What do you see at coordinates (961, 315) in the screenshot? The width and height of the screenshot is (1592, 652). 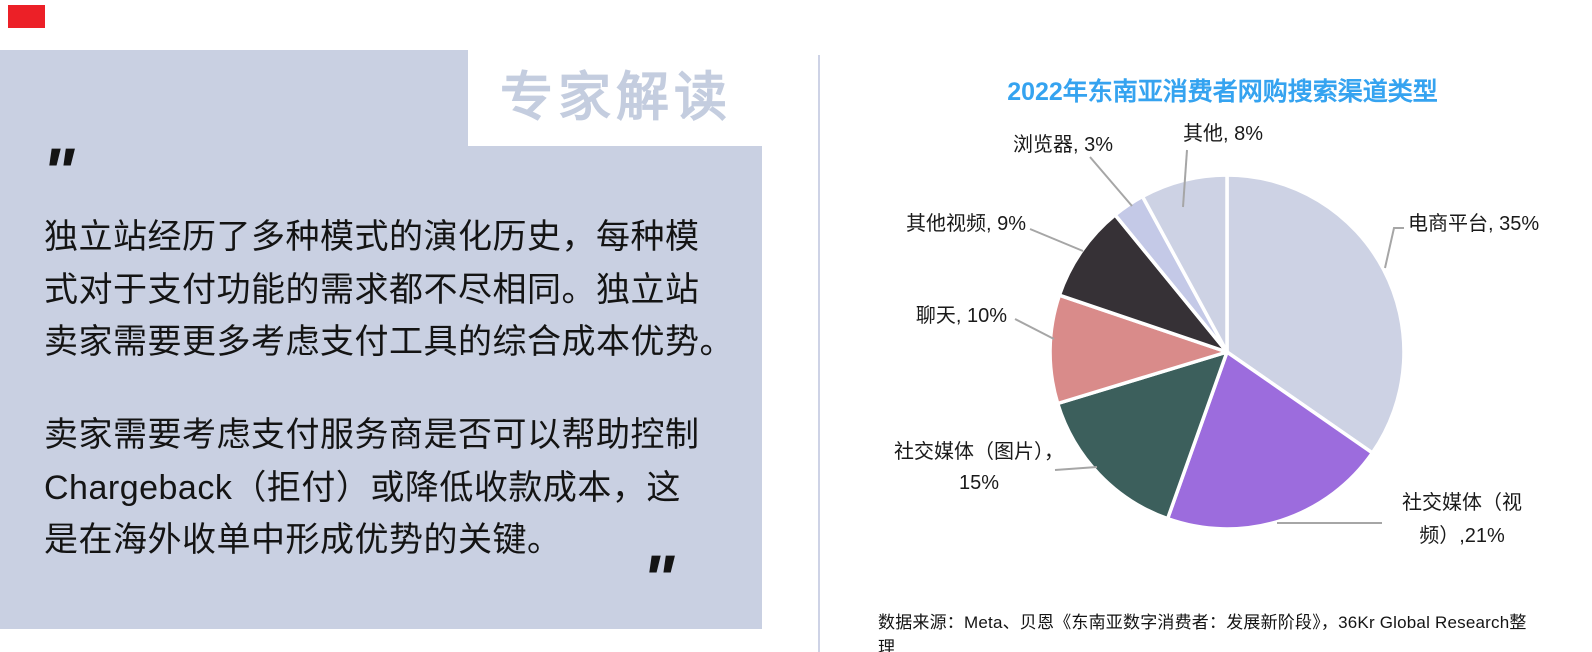 I see `slice-label-聊天: 聊天, 10%` at bounding box center [961, 315].